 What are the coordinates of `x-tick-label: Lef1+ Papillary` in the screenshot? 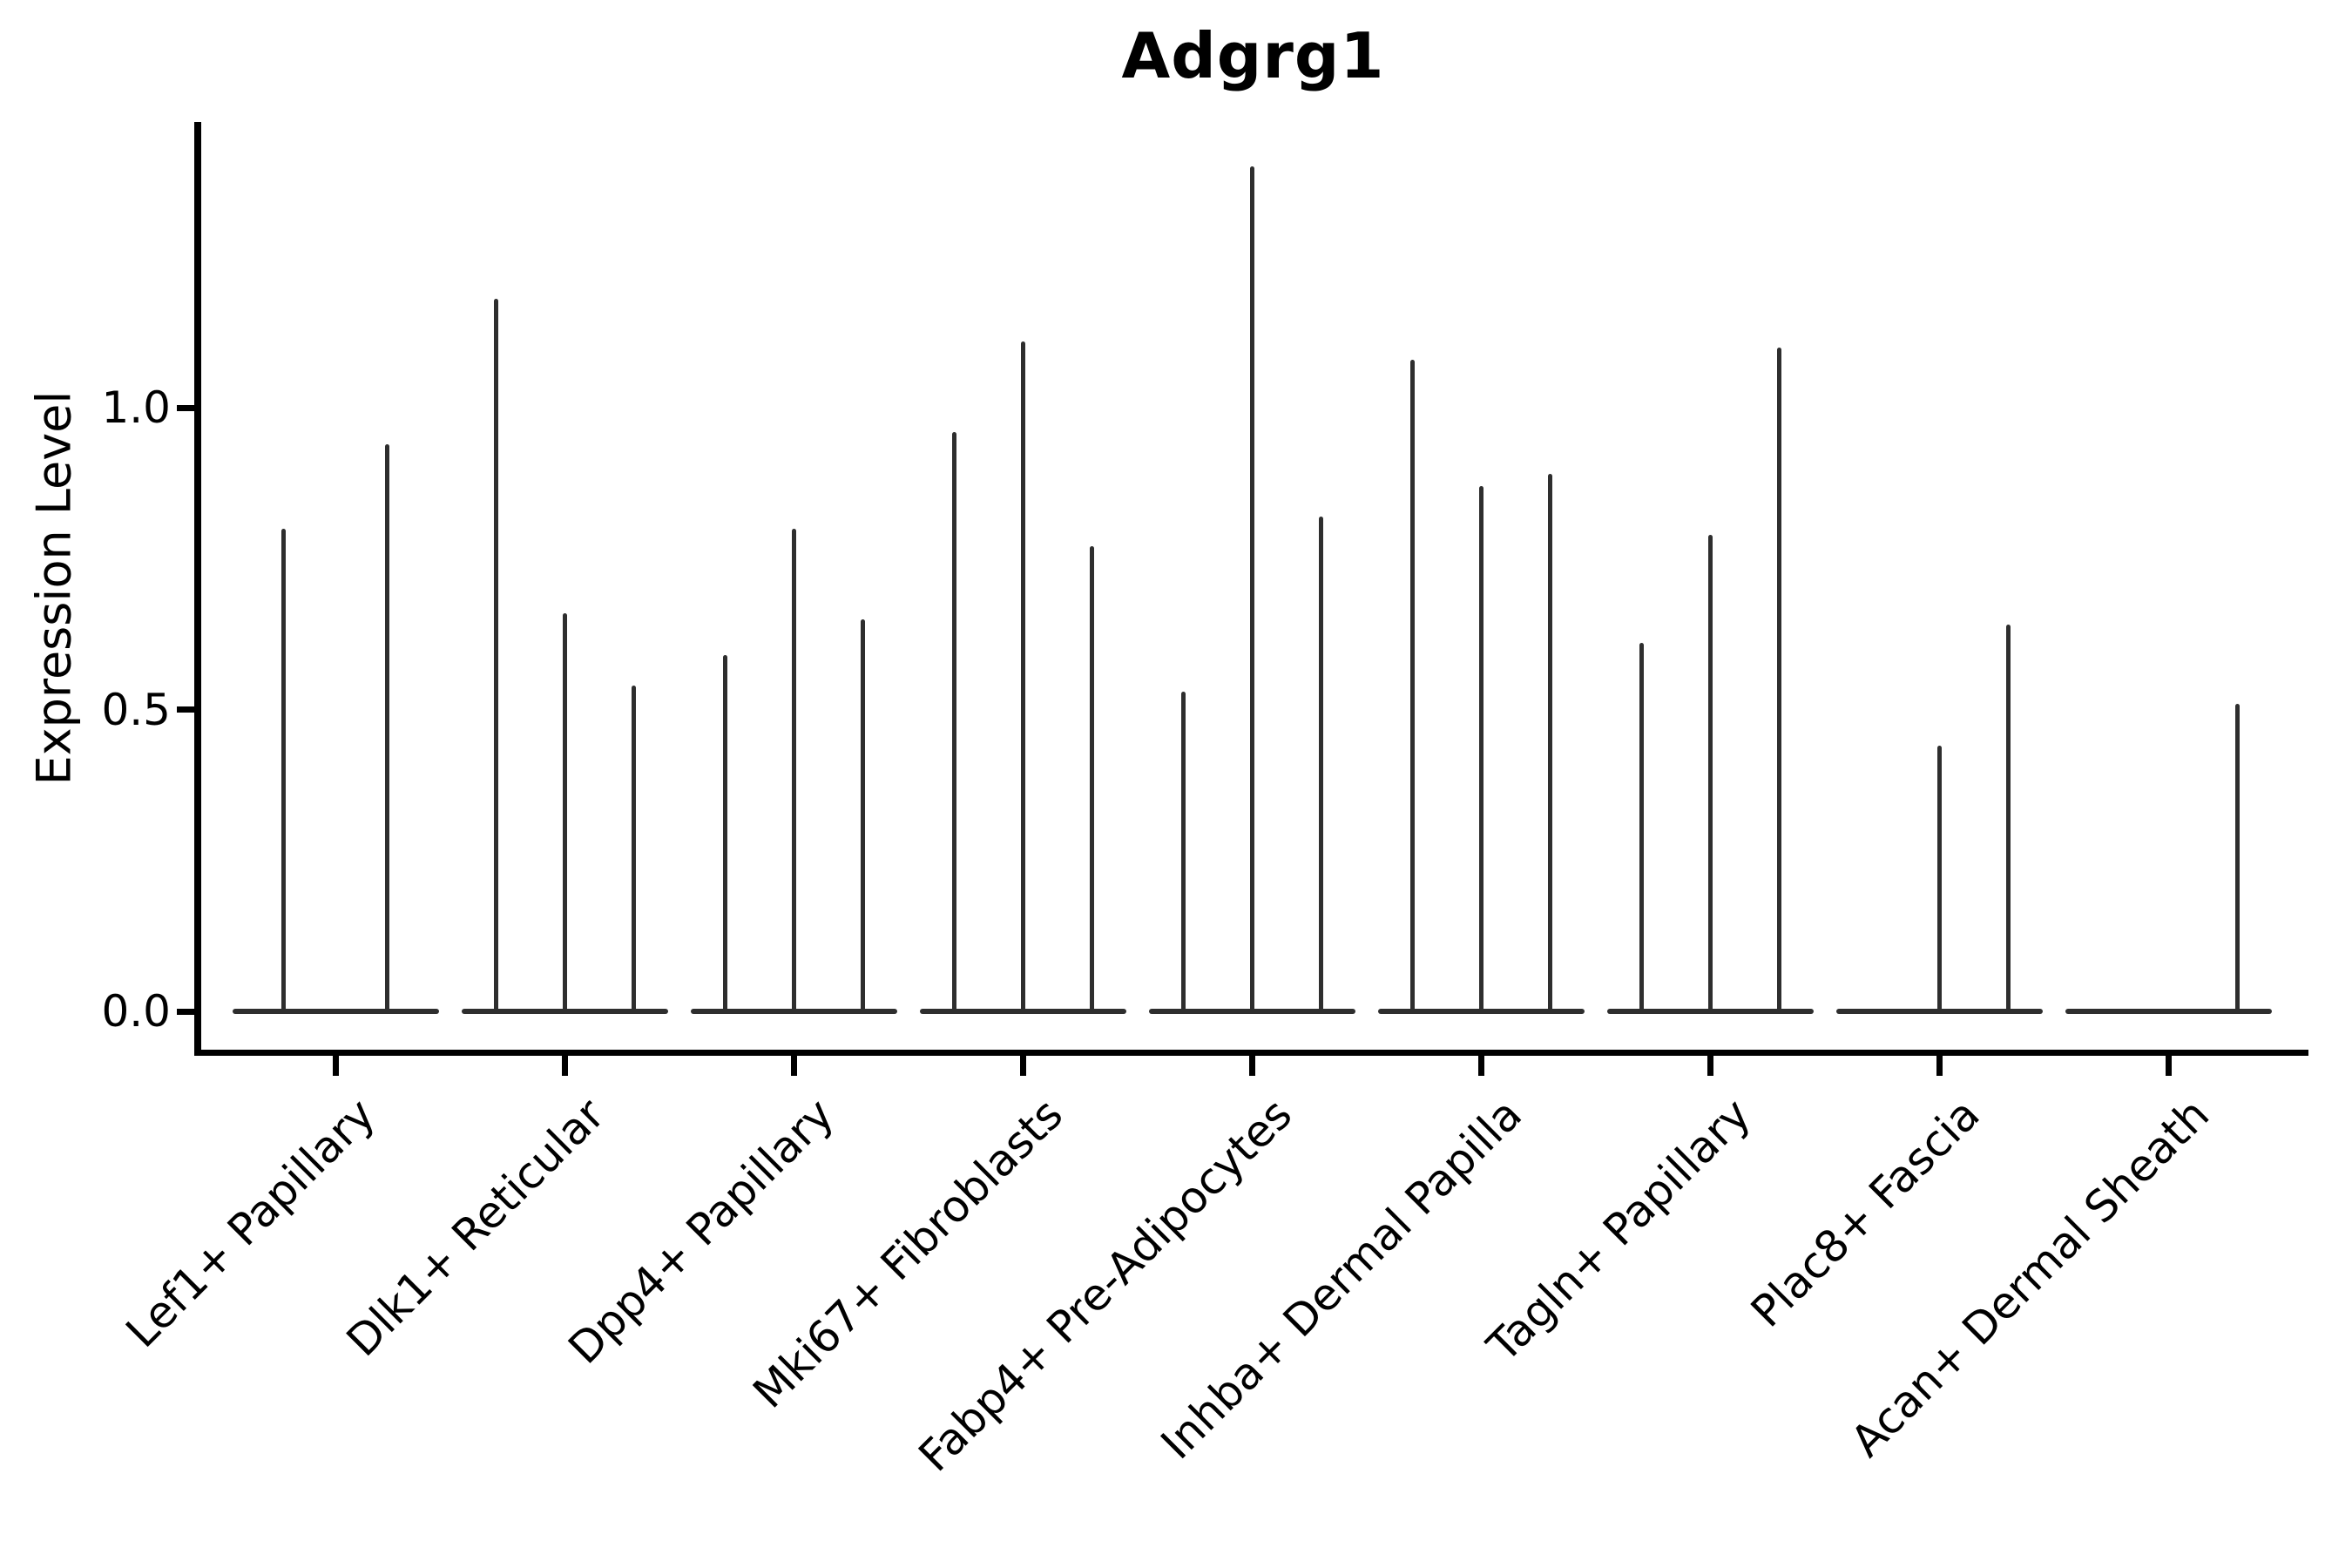 It's located at (251, 1223).